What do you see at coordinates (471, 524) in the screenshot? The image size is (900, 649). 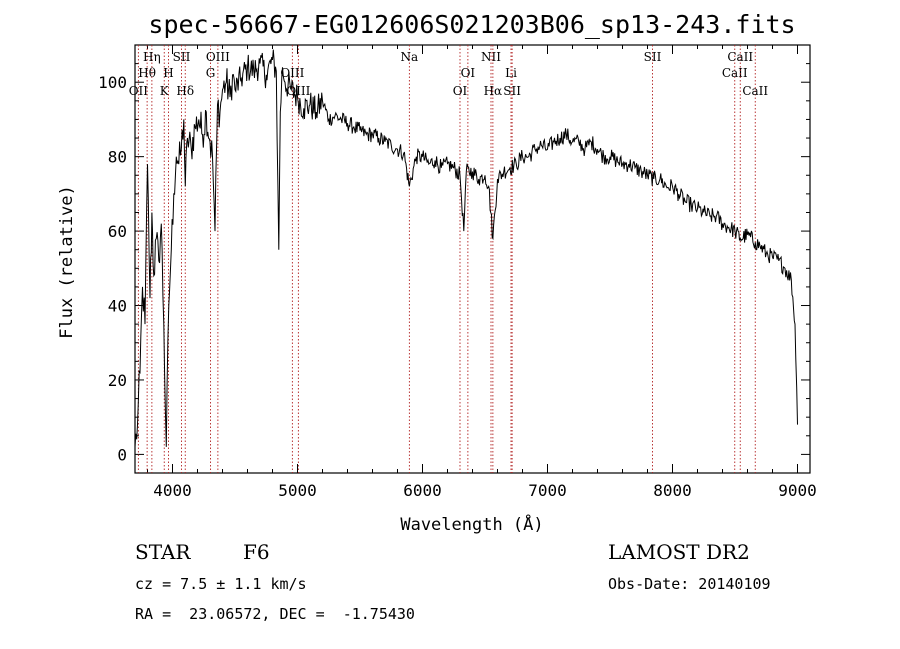 I see `x-axis-label: Wavelength (Å)` at bounding box center [471, 524].